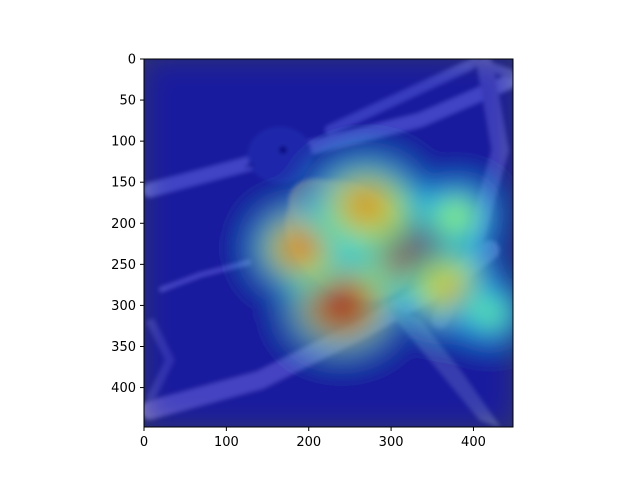 The image size is (640, 480). Describe the element at coordinates (123, 142) in the screenshot. I see `y-tick-label: 100` at that location.